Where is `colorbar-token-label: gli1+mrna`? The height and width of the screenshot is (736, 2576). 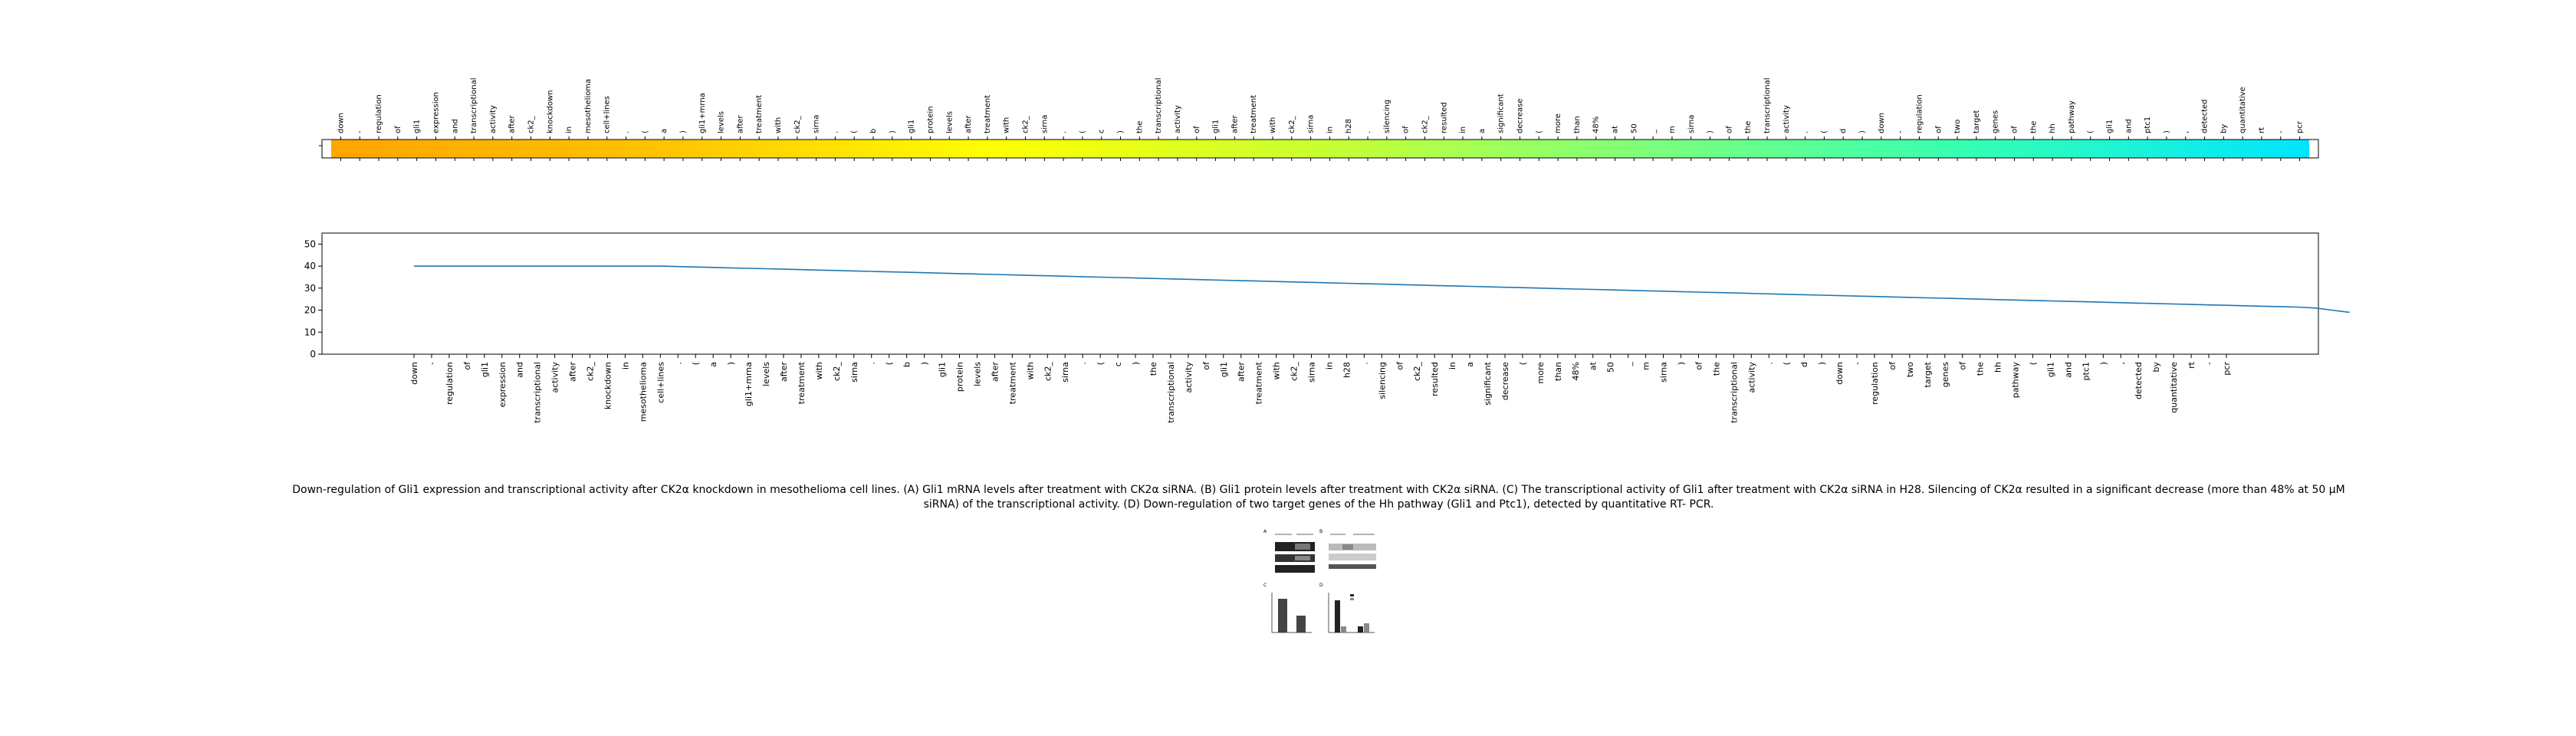 colorbar-token-label: gli1+mrna is located at coordinates (703, 113).